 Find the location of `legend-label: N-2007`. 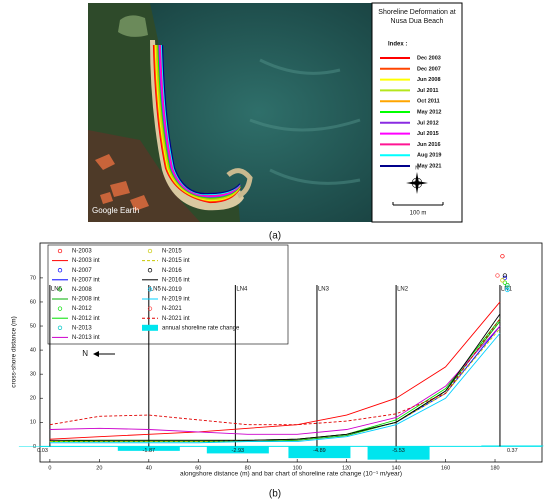

legend-label: N-2007 is located at coordinates (82, 271).